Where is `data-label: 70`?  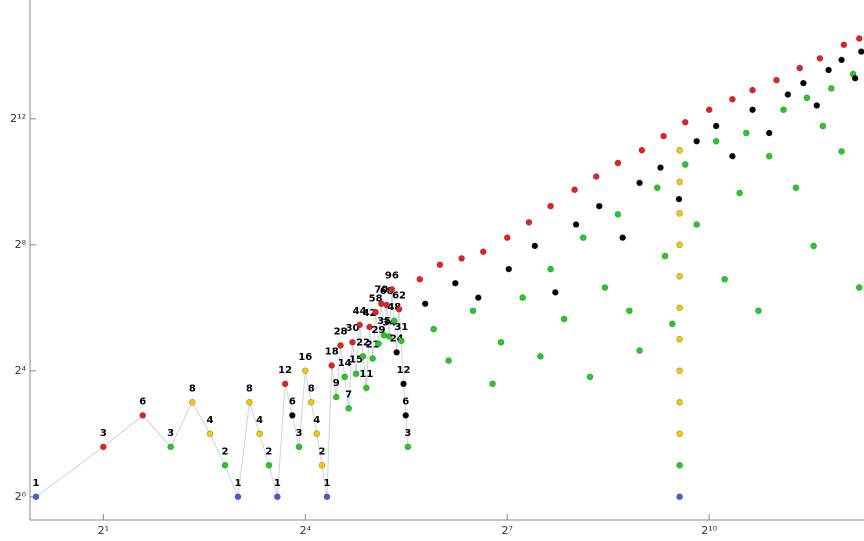
data-label: 70 is located at coordinates (381, 290).